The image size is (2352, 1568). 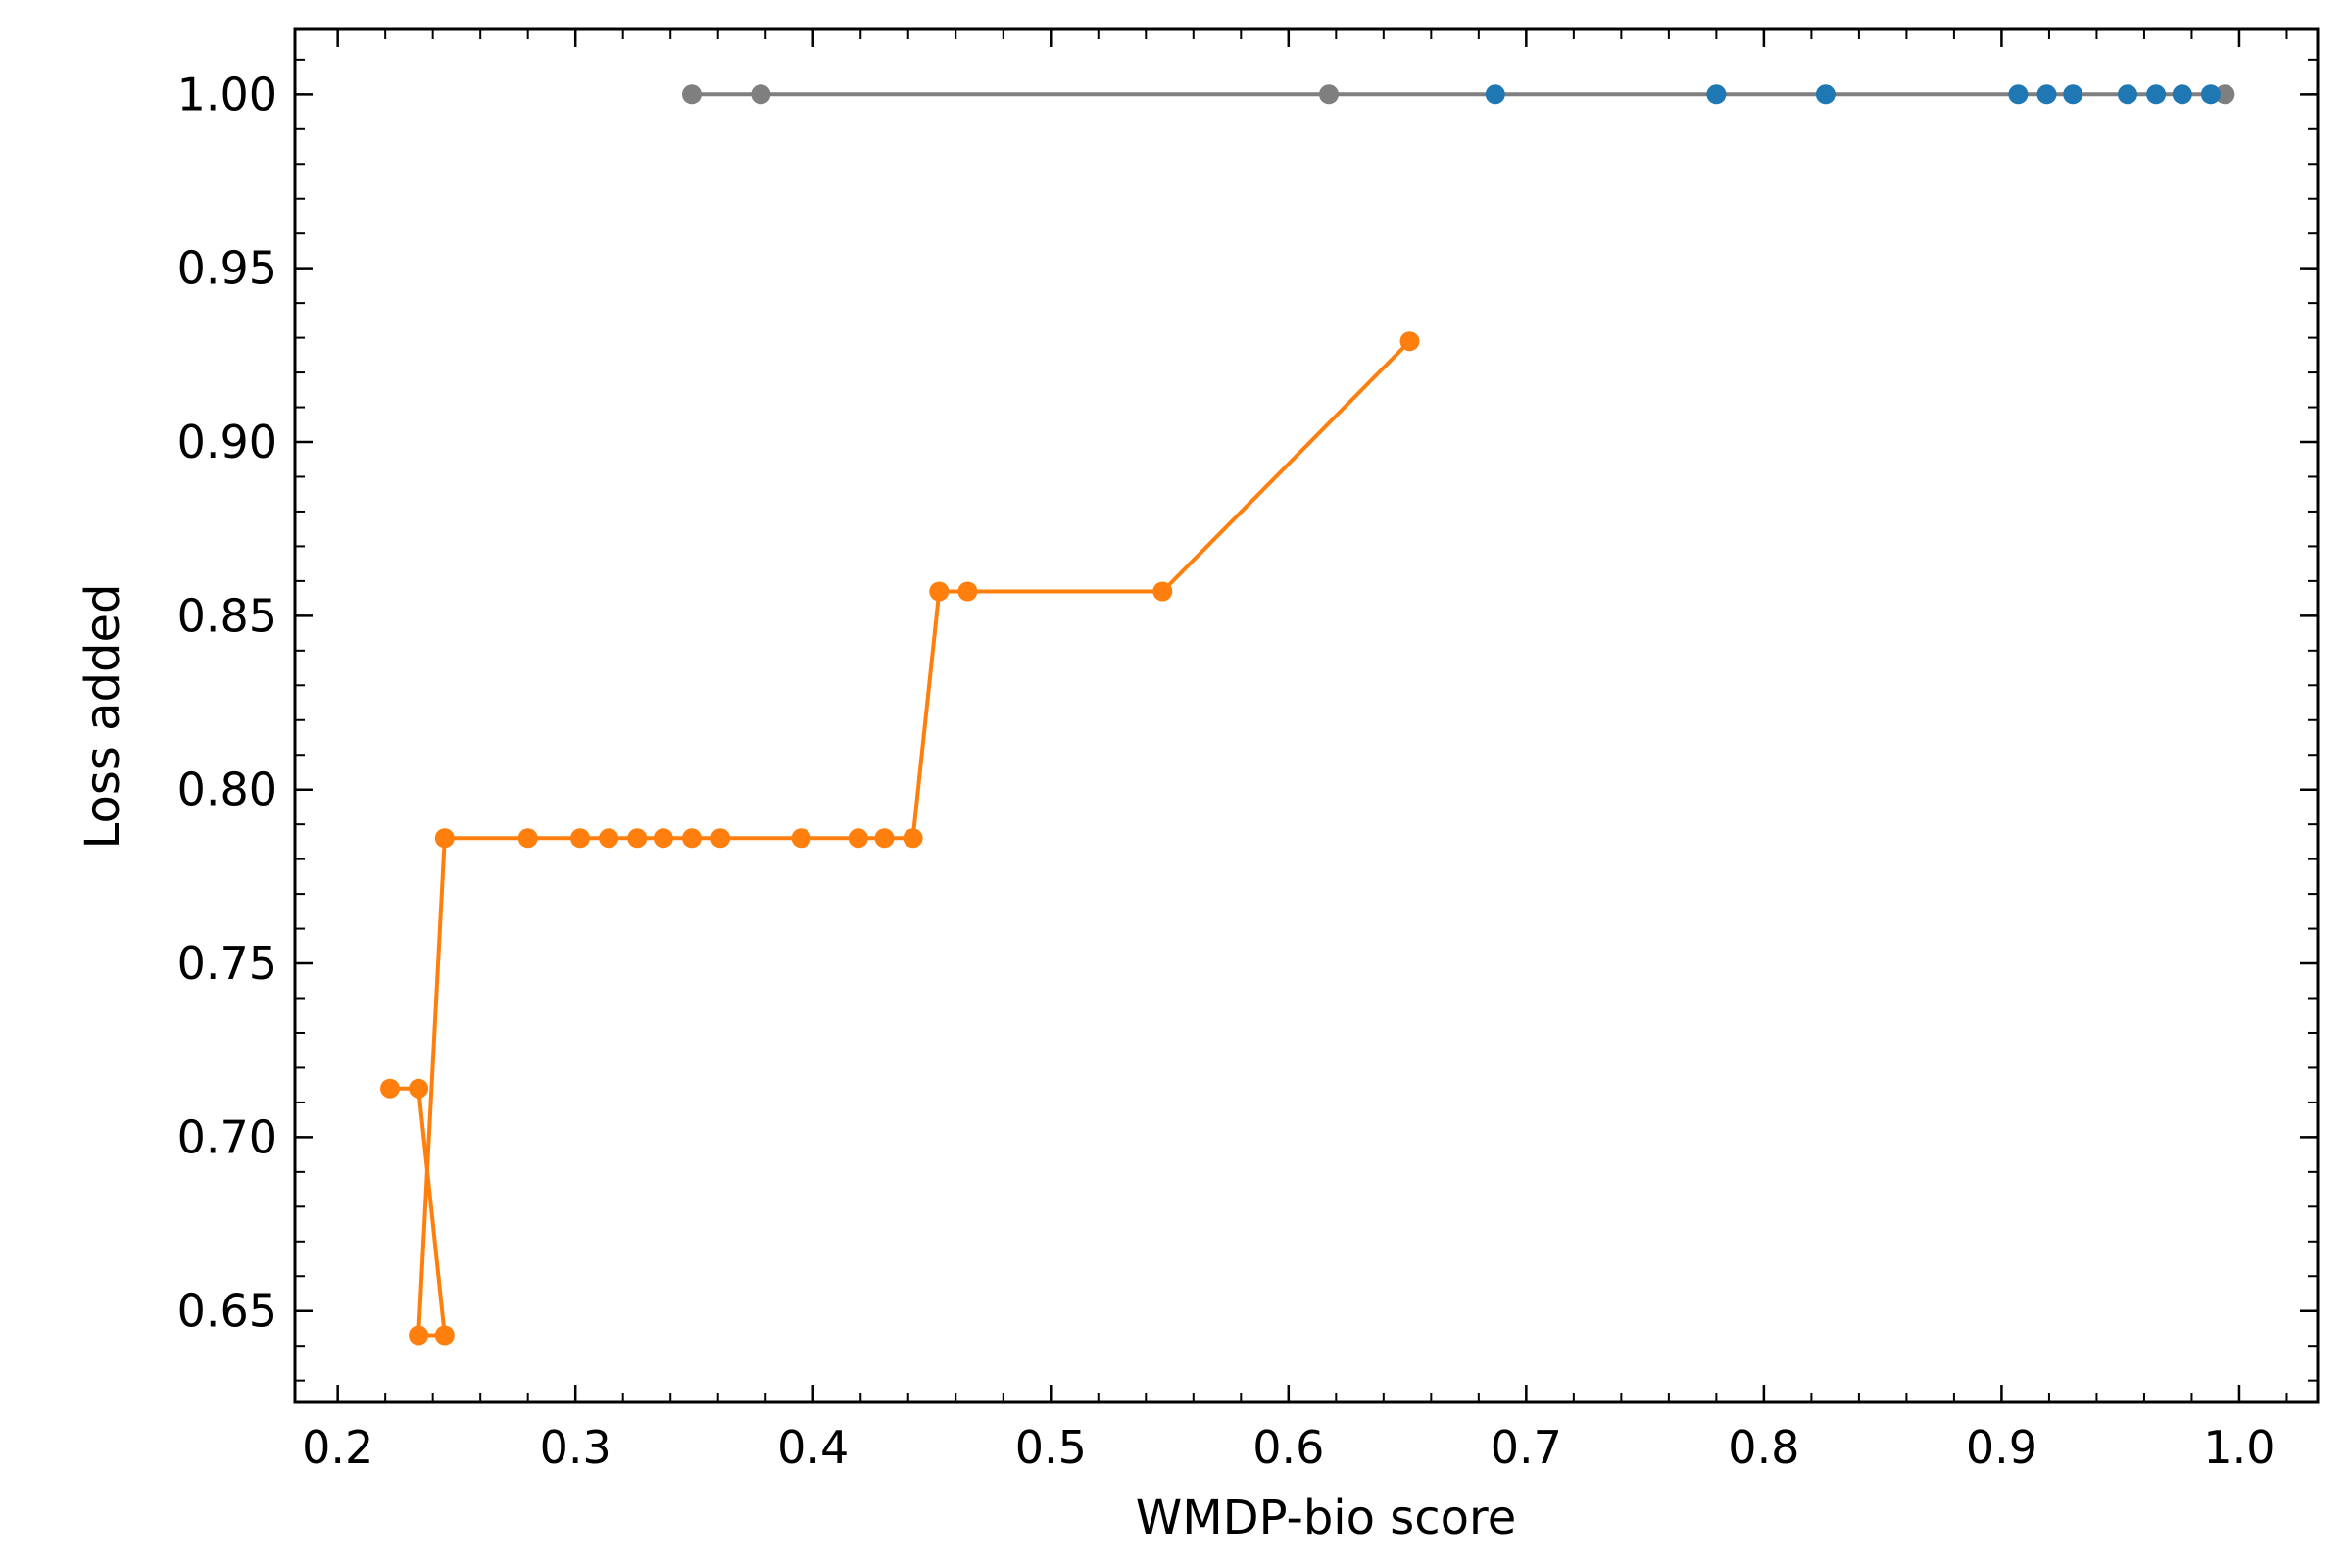 What do you see at coordinates (227, 94) in the screenshot?
I see `y-tick-label: 1.00` at bounding box center [227, 94].